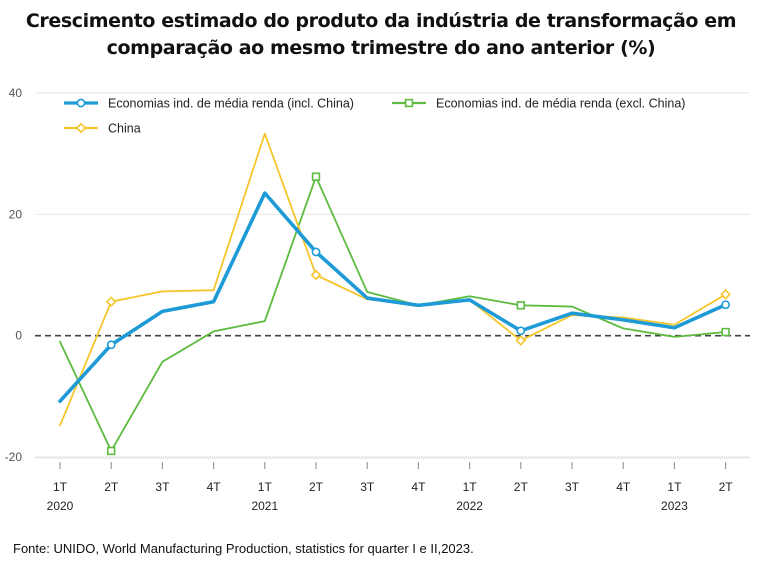 The height and width of the screenshot is (567, 762). What do you see at coordinates (18, 336) in the screenshot?
I see `y-tick-label: 0` at bounding box center [18, 336].